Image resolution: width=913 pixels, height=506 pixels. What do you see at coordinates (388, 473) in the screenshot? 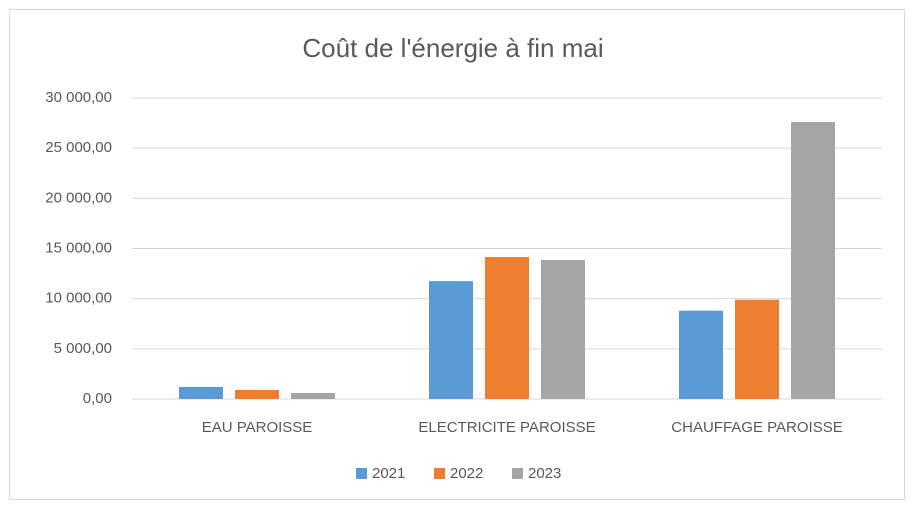
I see `legend-label: 2021` at bounding box center [388, 473].